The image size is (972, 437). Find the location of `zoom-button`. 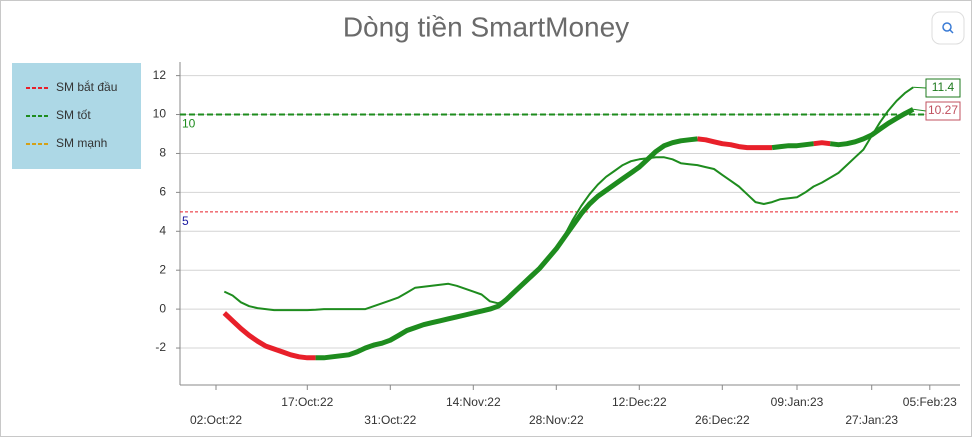

zoom-button is located at coordinates (948, 28).